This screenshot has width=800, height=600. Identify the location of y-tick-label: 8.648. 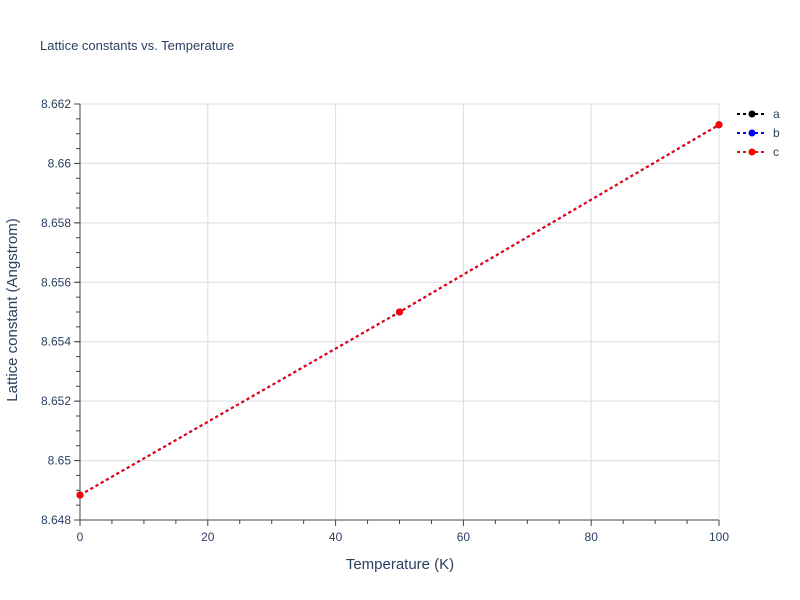
(56, 520).